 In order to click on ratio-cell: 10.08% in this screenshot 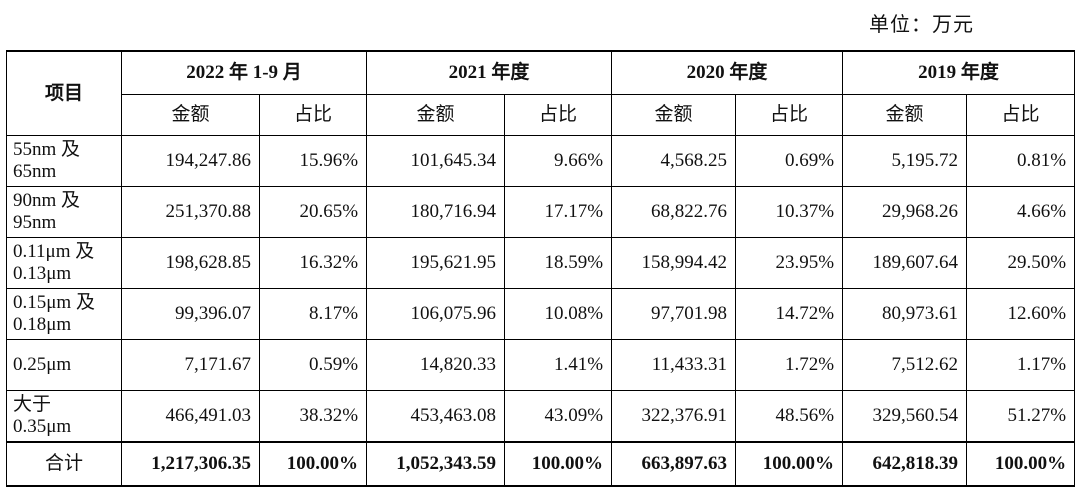, I will do `click(558, 314)`.